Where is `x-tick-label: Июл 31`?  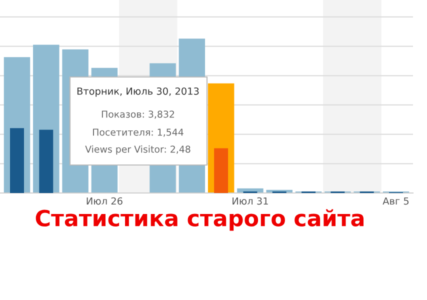 x-tick-label: Июл 31 is located at coordinates (250, 201).